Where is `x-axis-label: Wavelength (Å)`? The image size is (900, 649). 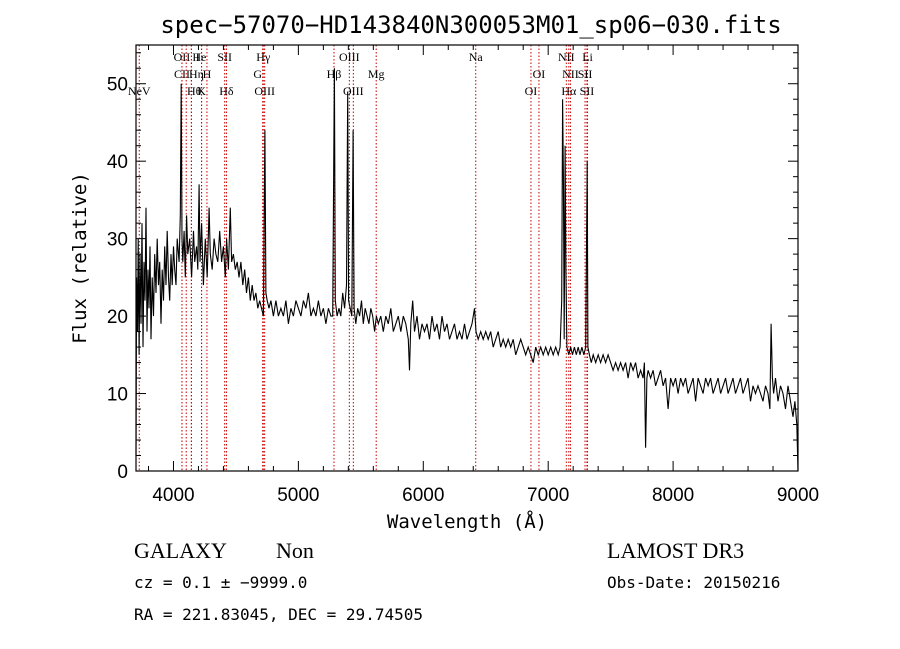
x-axis-label: Wavelength (Å) is located at coordinates (467, 521).